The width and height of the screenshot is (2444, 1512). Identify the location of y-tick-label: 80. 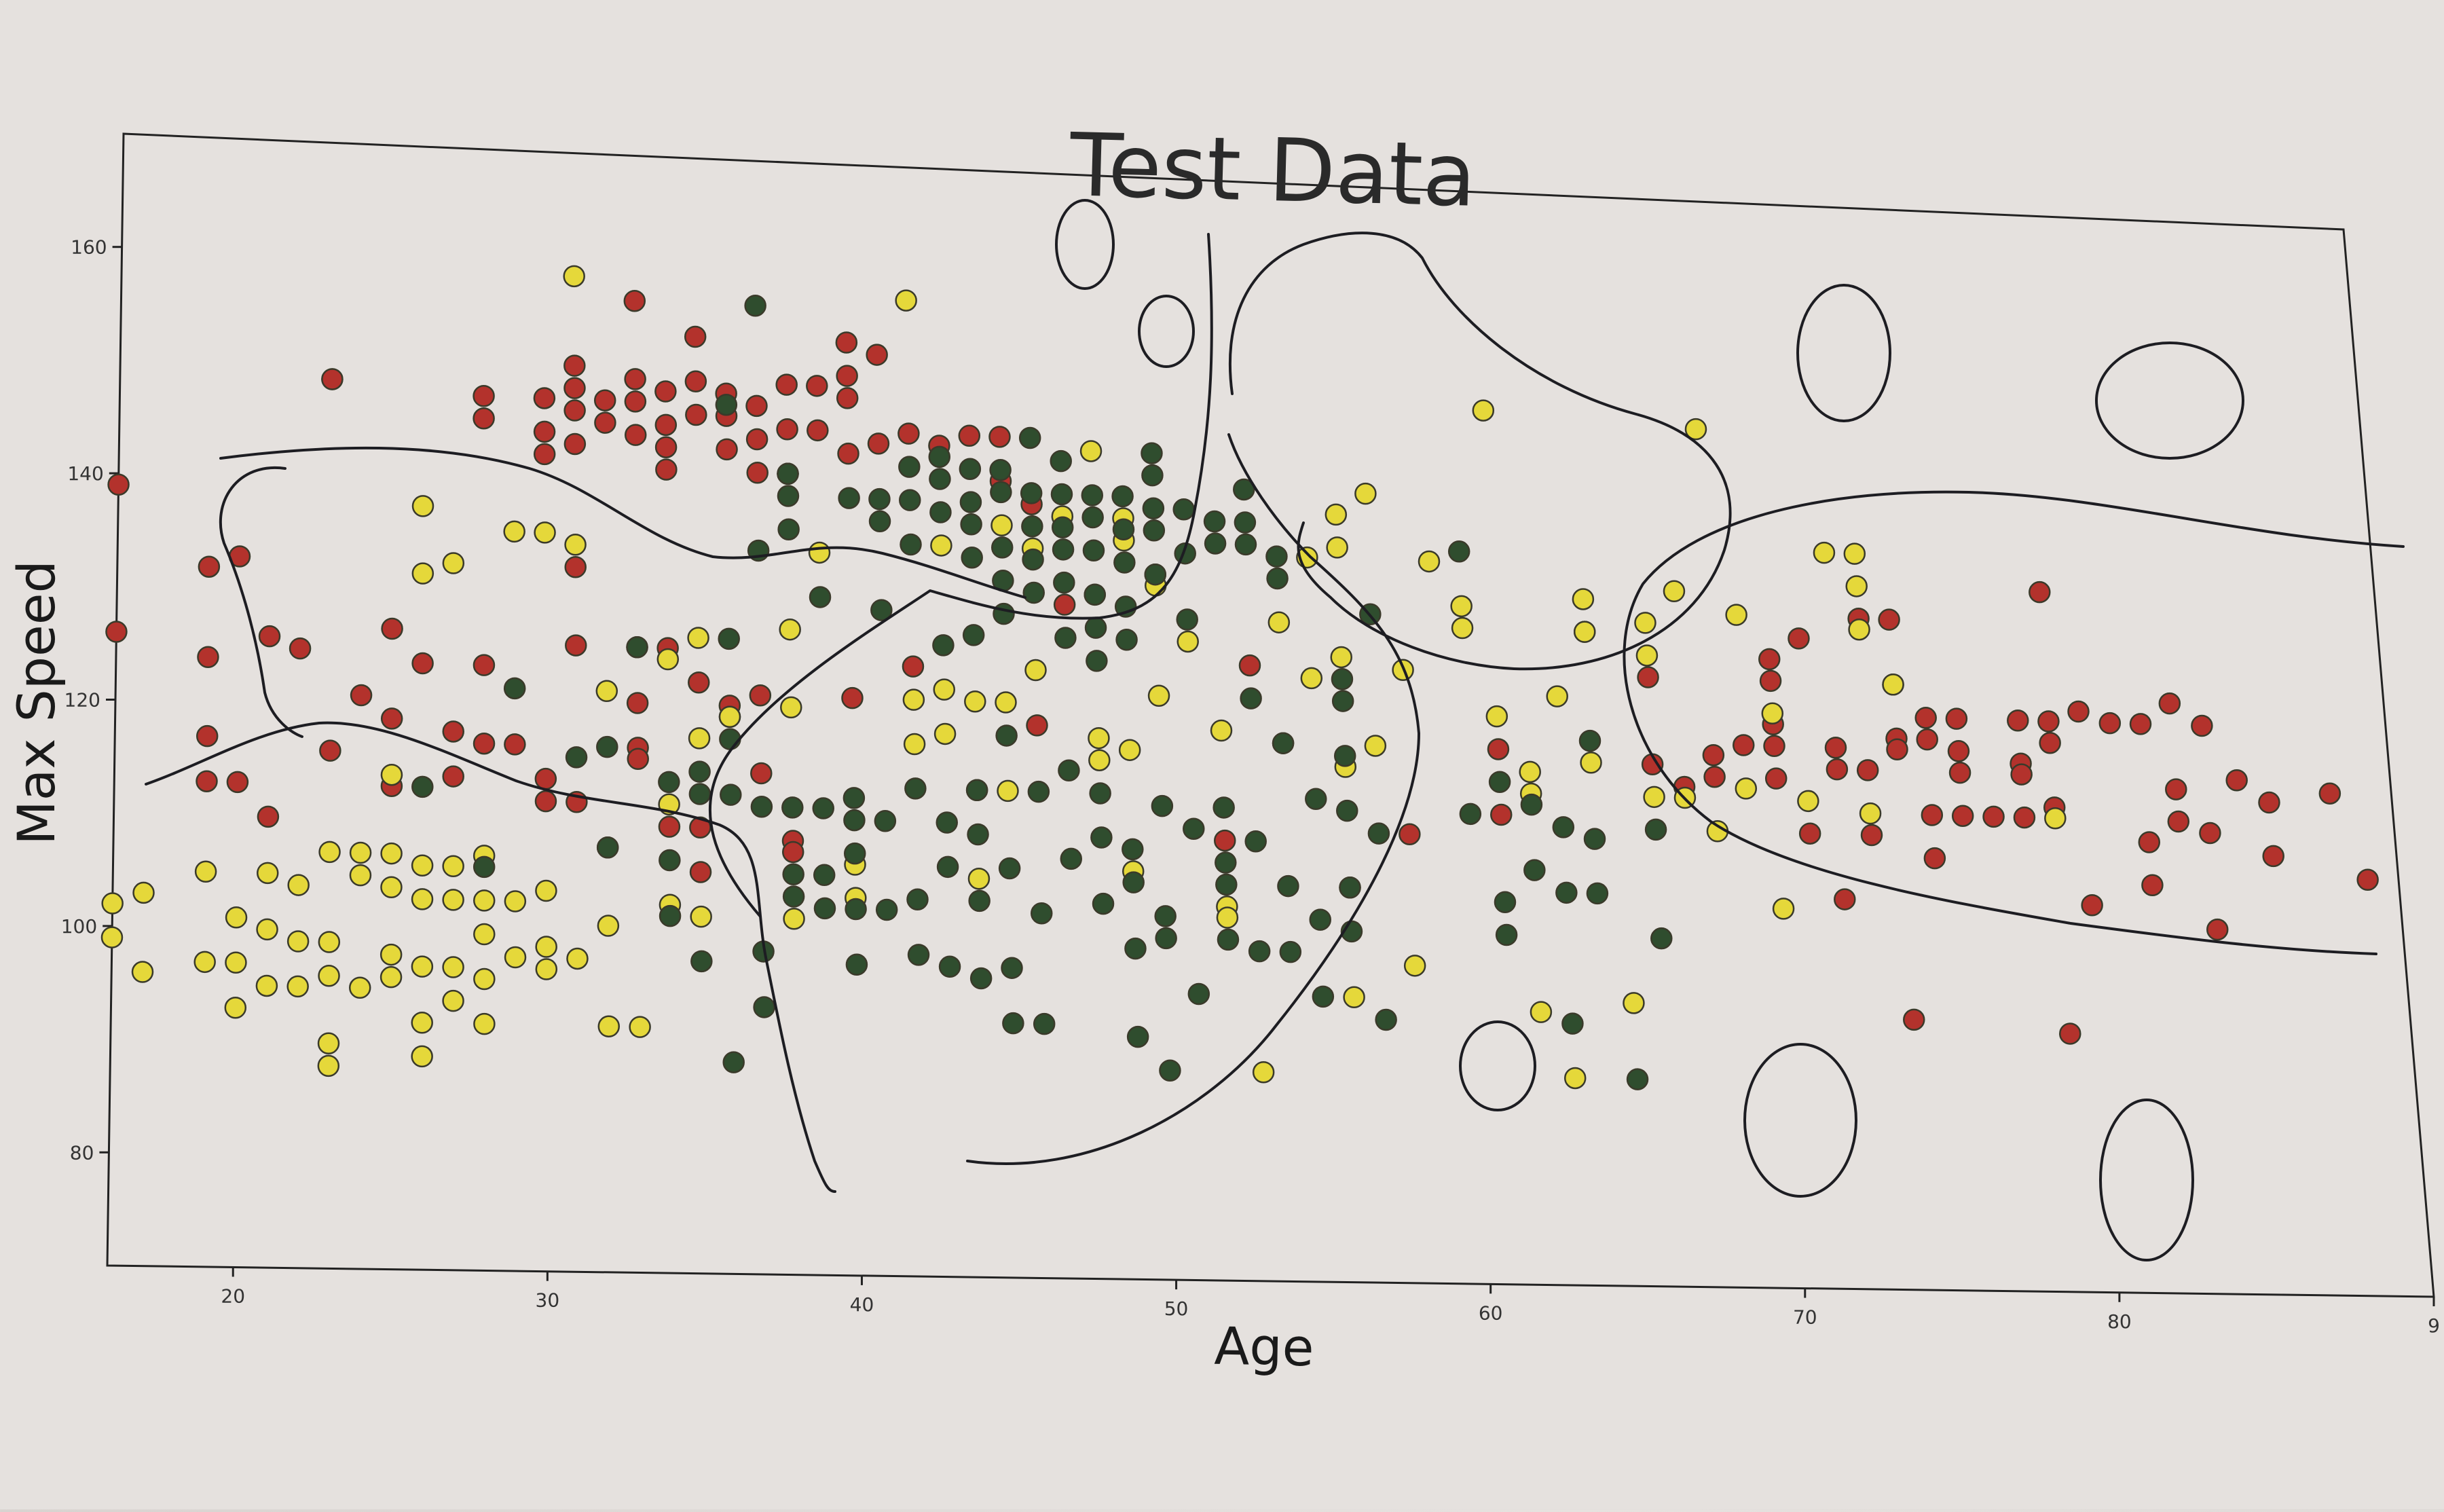
(82, 1152).